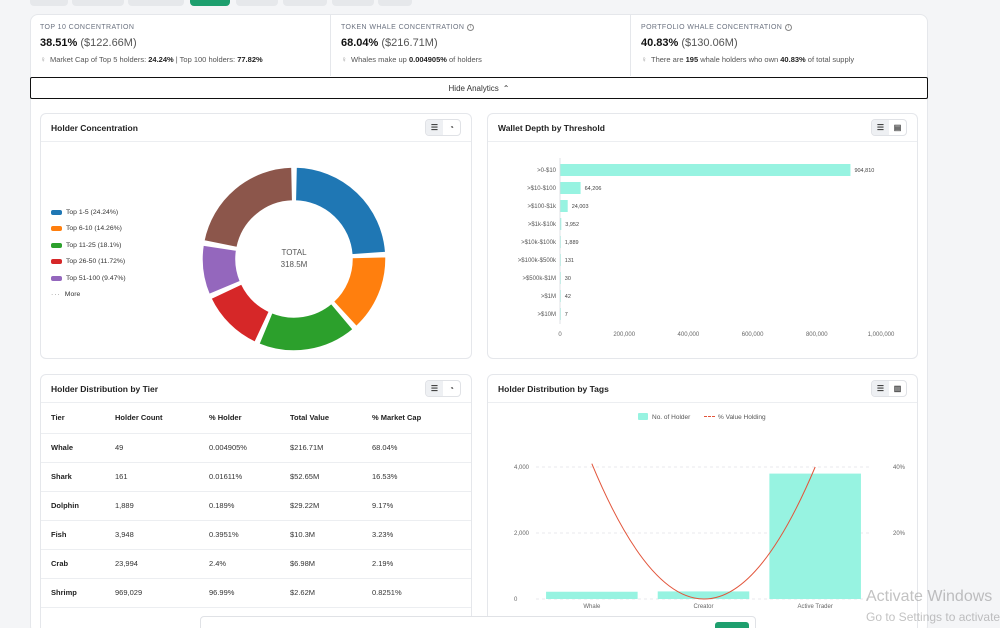 The width and height of the screenshot is (1000, 628). What do you see at coordinates (864, 171) in the screenshot?
I see `bar-value-label: 904,810` at bounding box center [864, 171].